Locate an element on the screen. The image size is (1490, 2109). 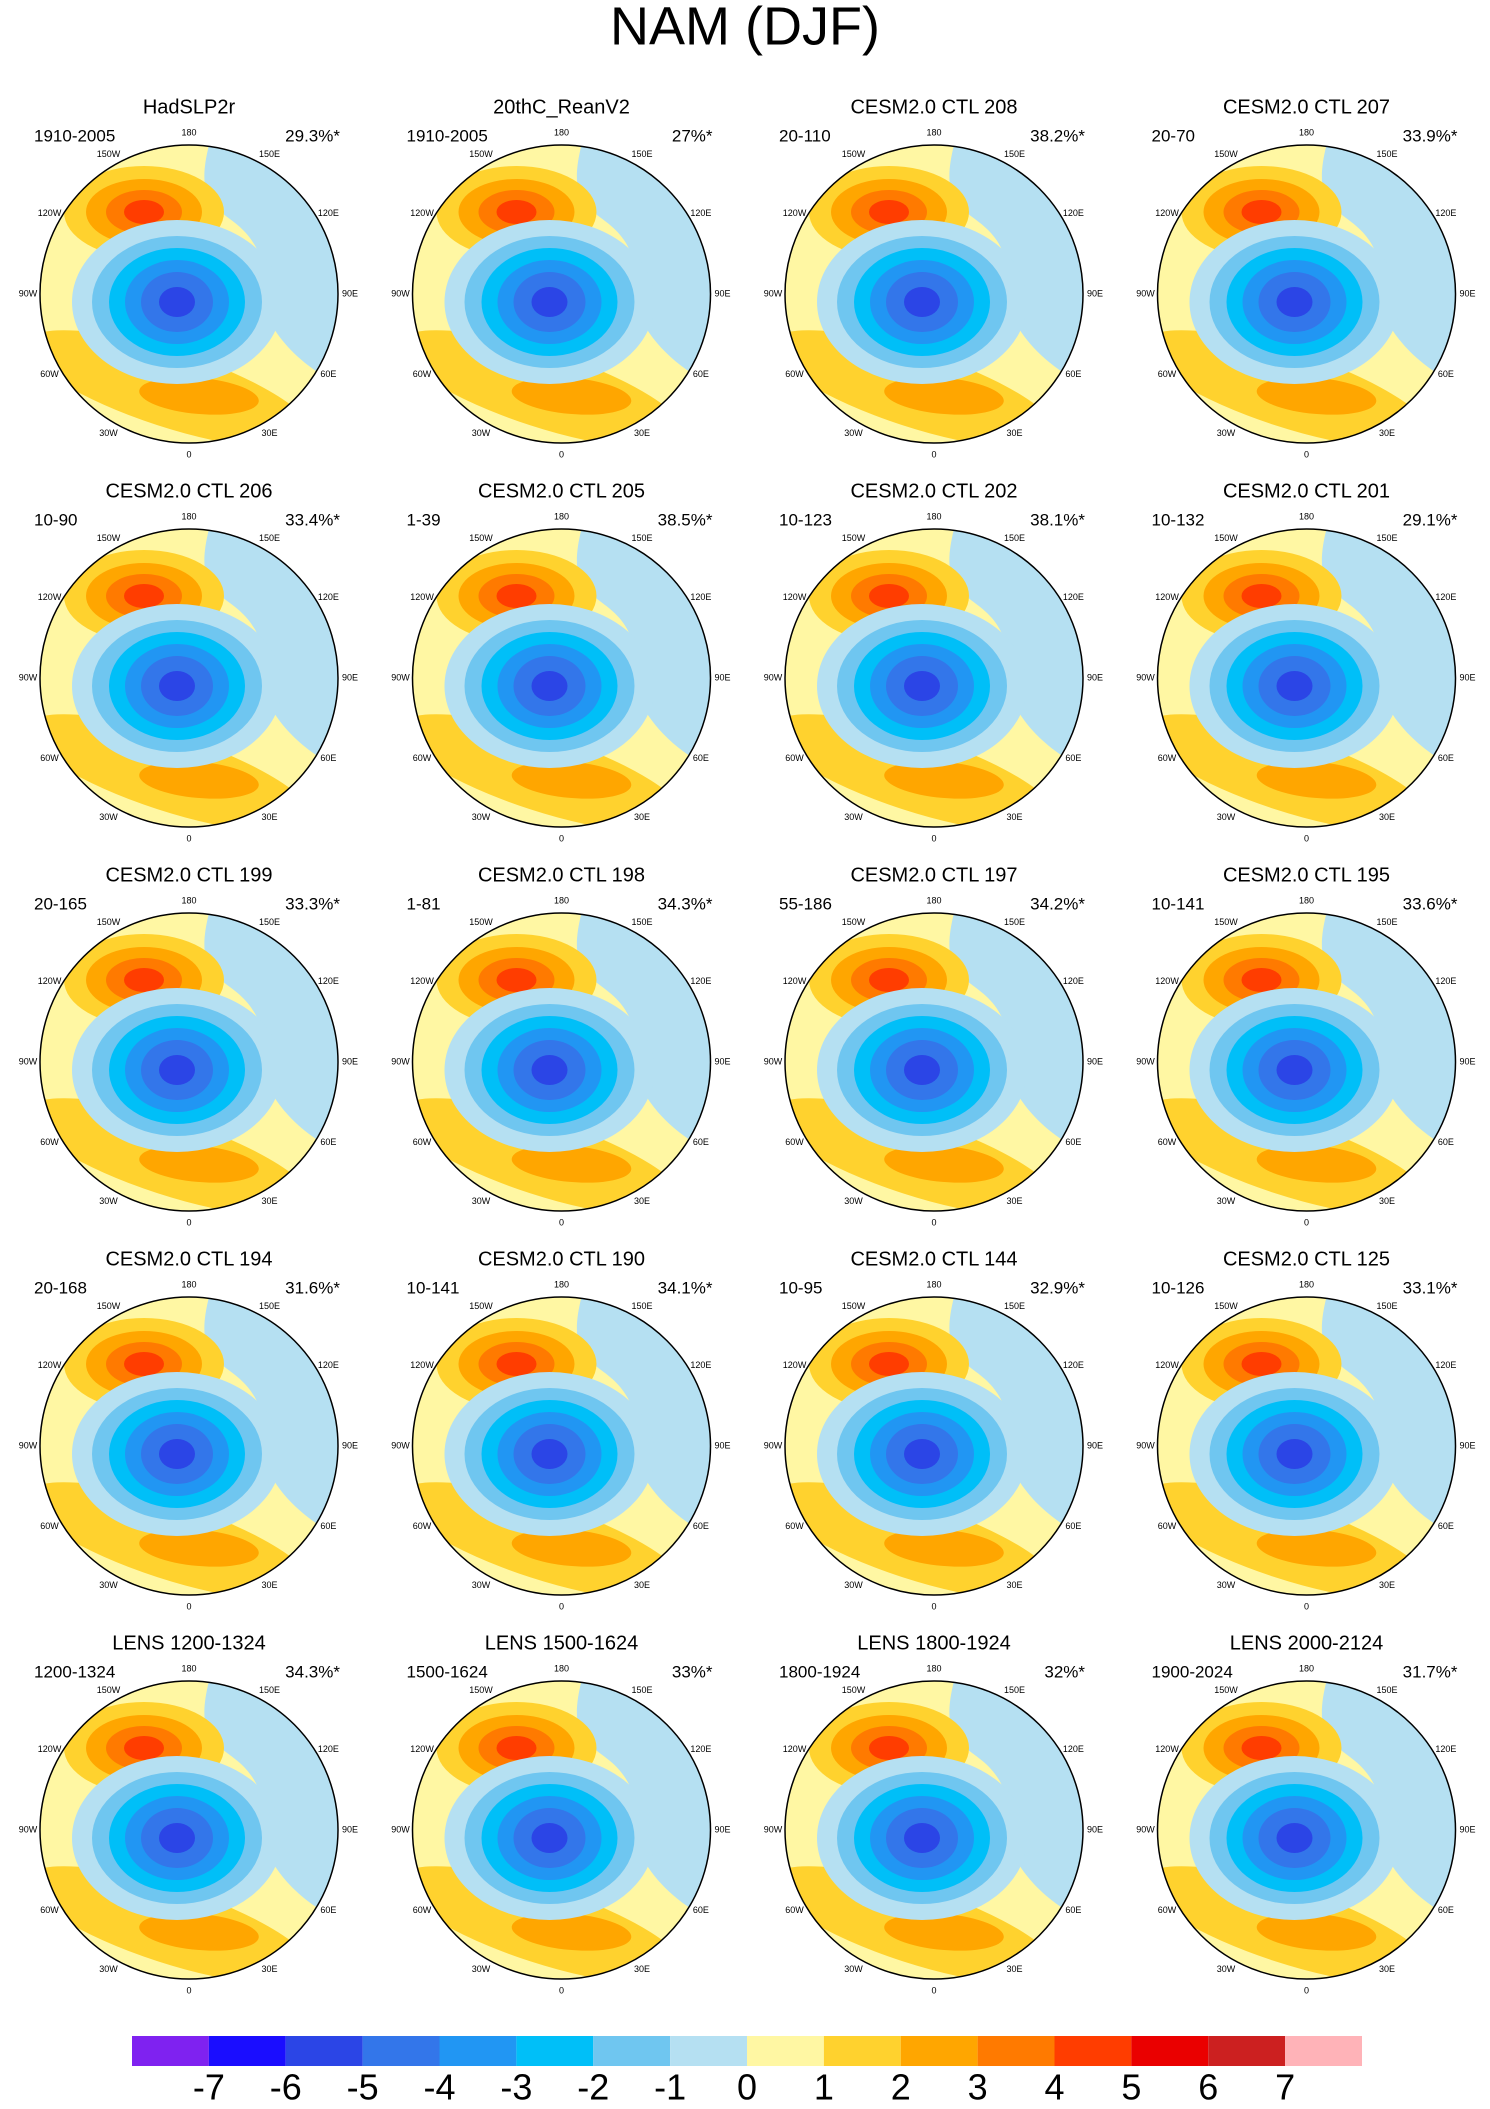
colorbar-label: -2 is located at coordinates (593, 2087).